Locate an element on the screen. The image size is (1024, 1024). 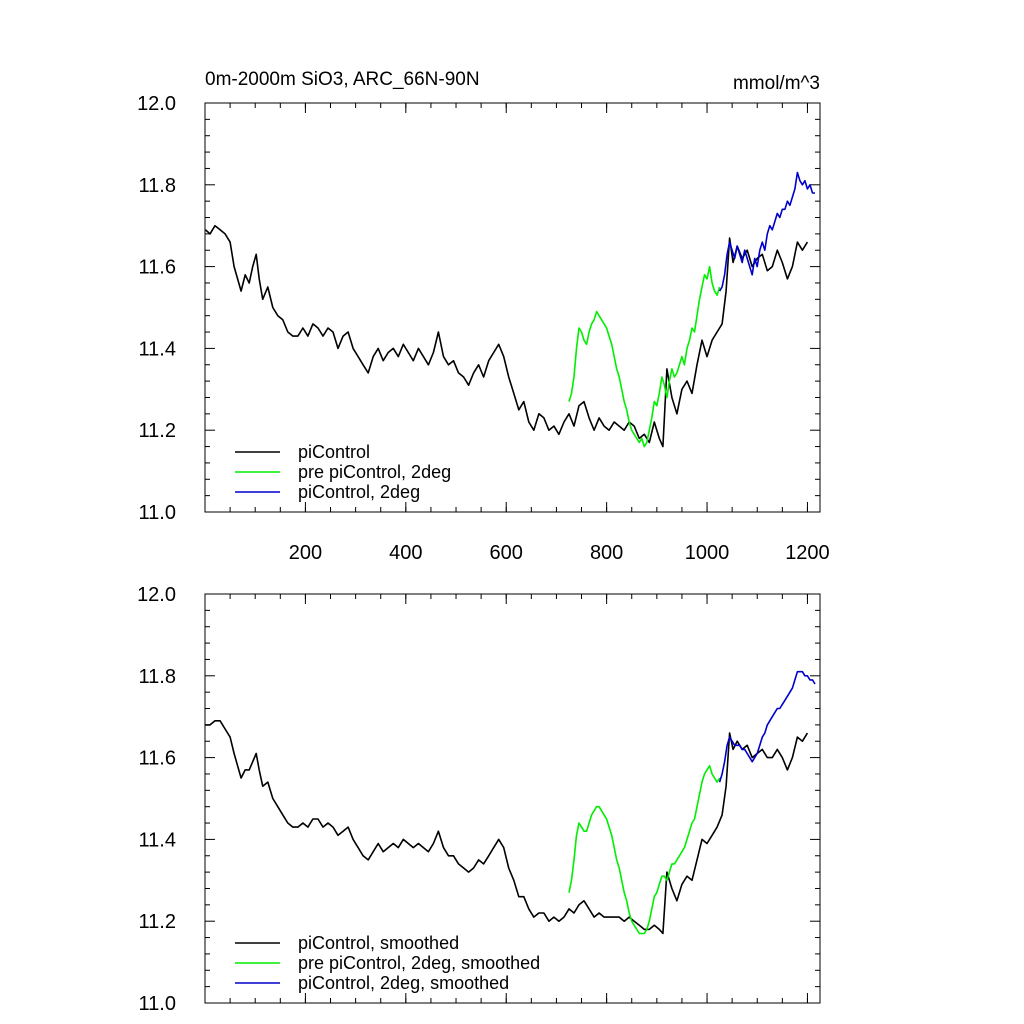
bottom-legend-label-1: piControl, smoothed is located at coordinates (378, 943).